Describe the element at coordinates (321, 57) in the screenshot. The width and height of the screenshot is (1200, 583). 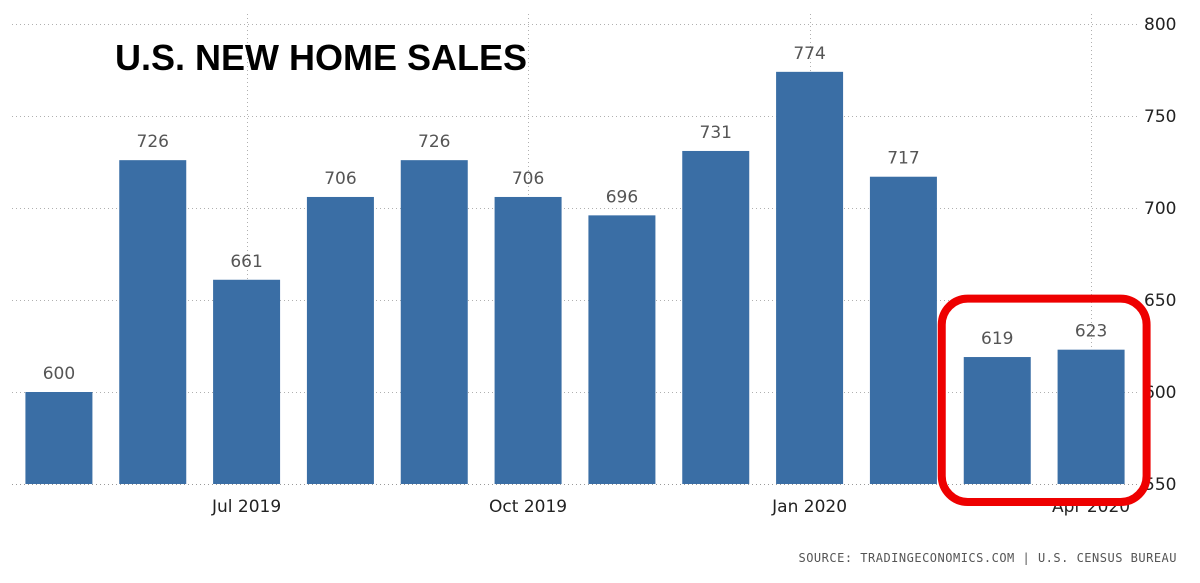
I see `chart-title: U.S. NEW HOME SALES` at that location.